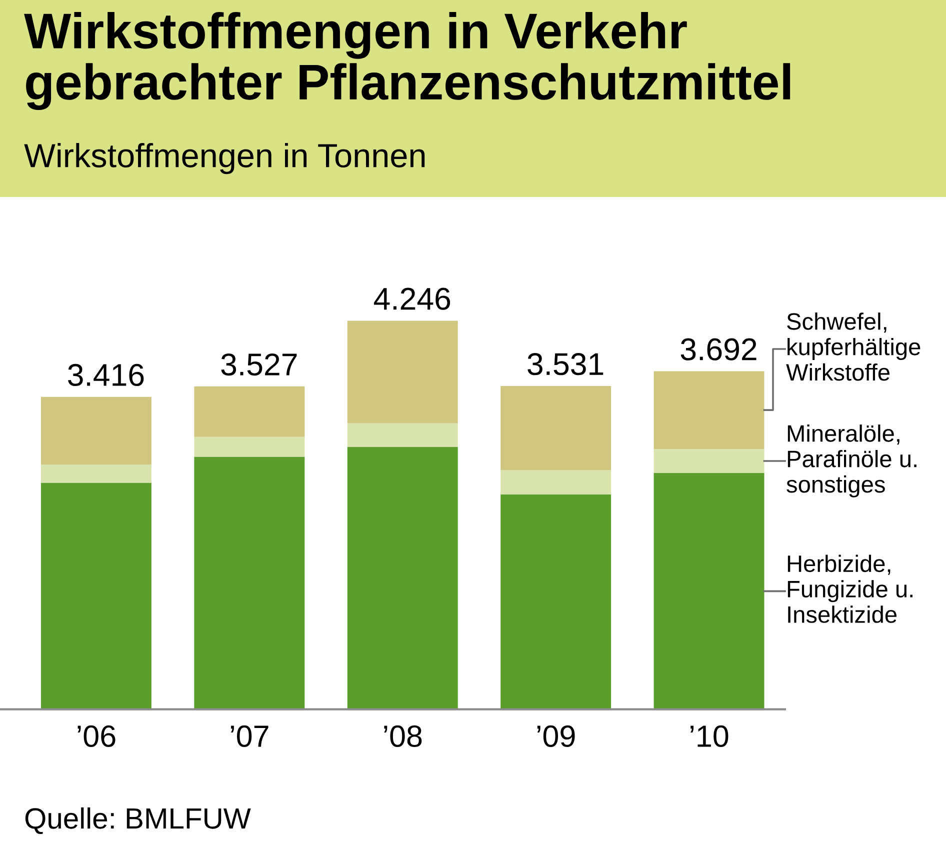 Image resolution: width=946 pixels, height=842 pixels. What do you see at coordinates (412, 299) in the screenshot?
I see `annotation: 4.246` at bounding box center [412, 299].